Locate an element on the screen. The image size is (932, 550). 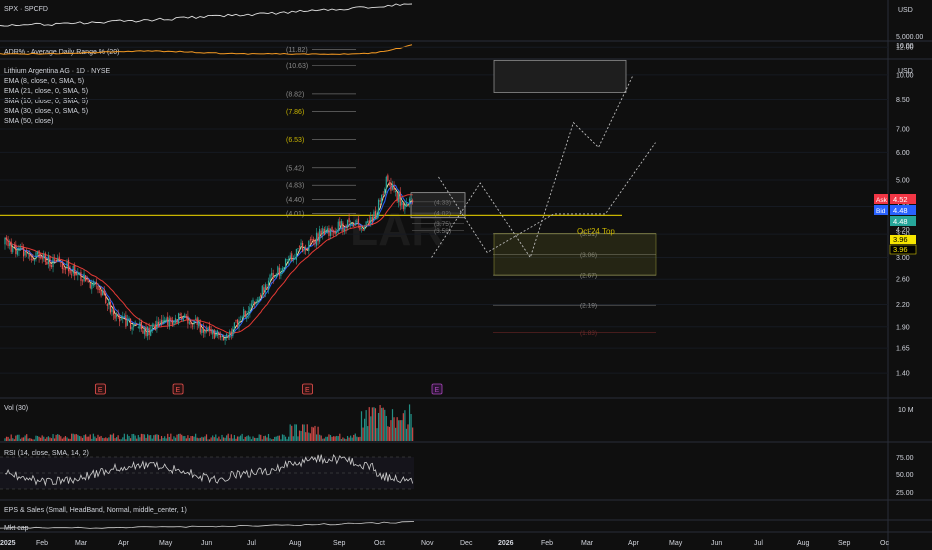
x-tick-0: 2025 is located at coordinates (8, 543).